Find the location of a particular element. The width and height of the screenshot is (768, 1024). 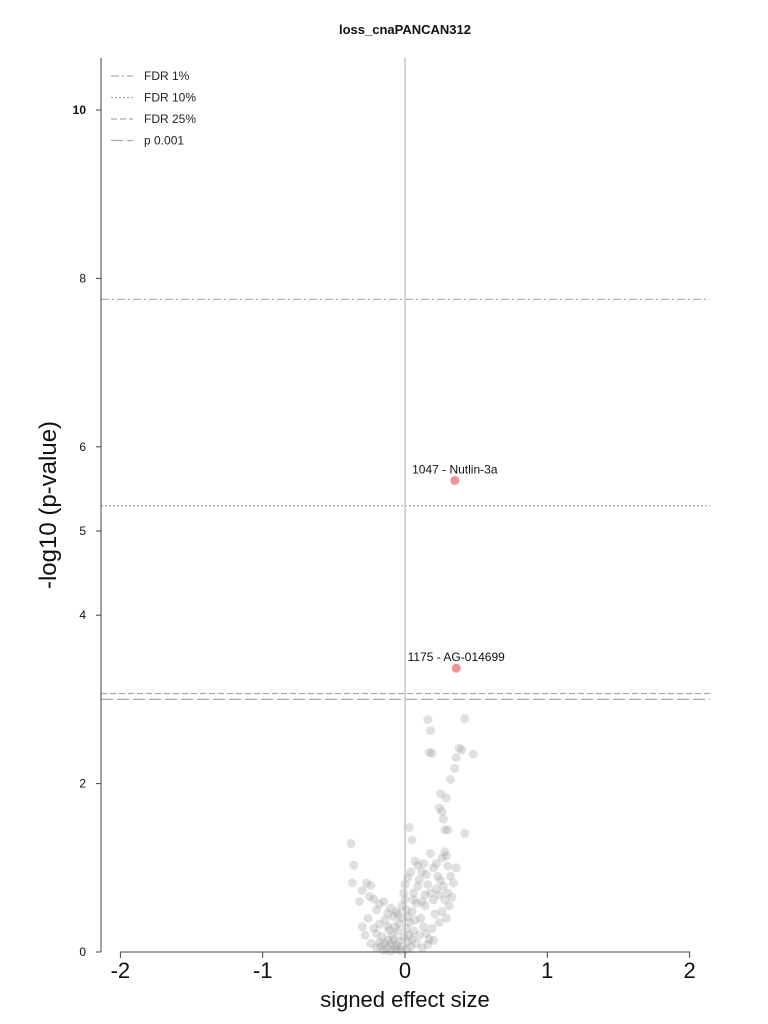

legend-label: FDR 1% is located at coordinates (167, 76).